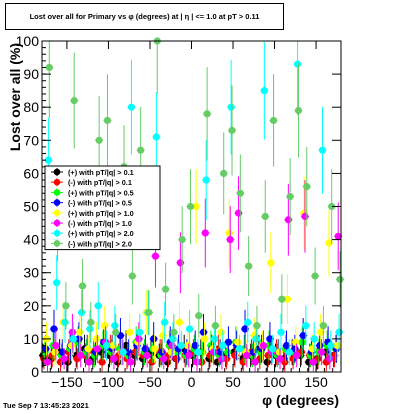 The image size is (400, 414). What do you see at coordinates (100, 243) in the screenshot?
I see `legend-entry: (-) with pT/|q| > 2.0` at bounding box center [100, 243].